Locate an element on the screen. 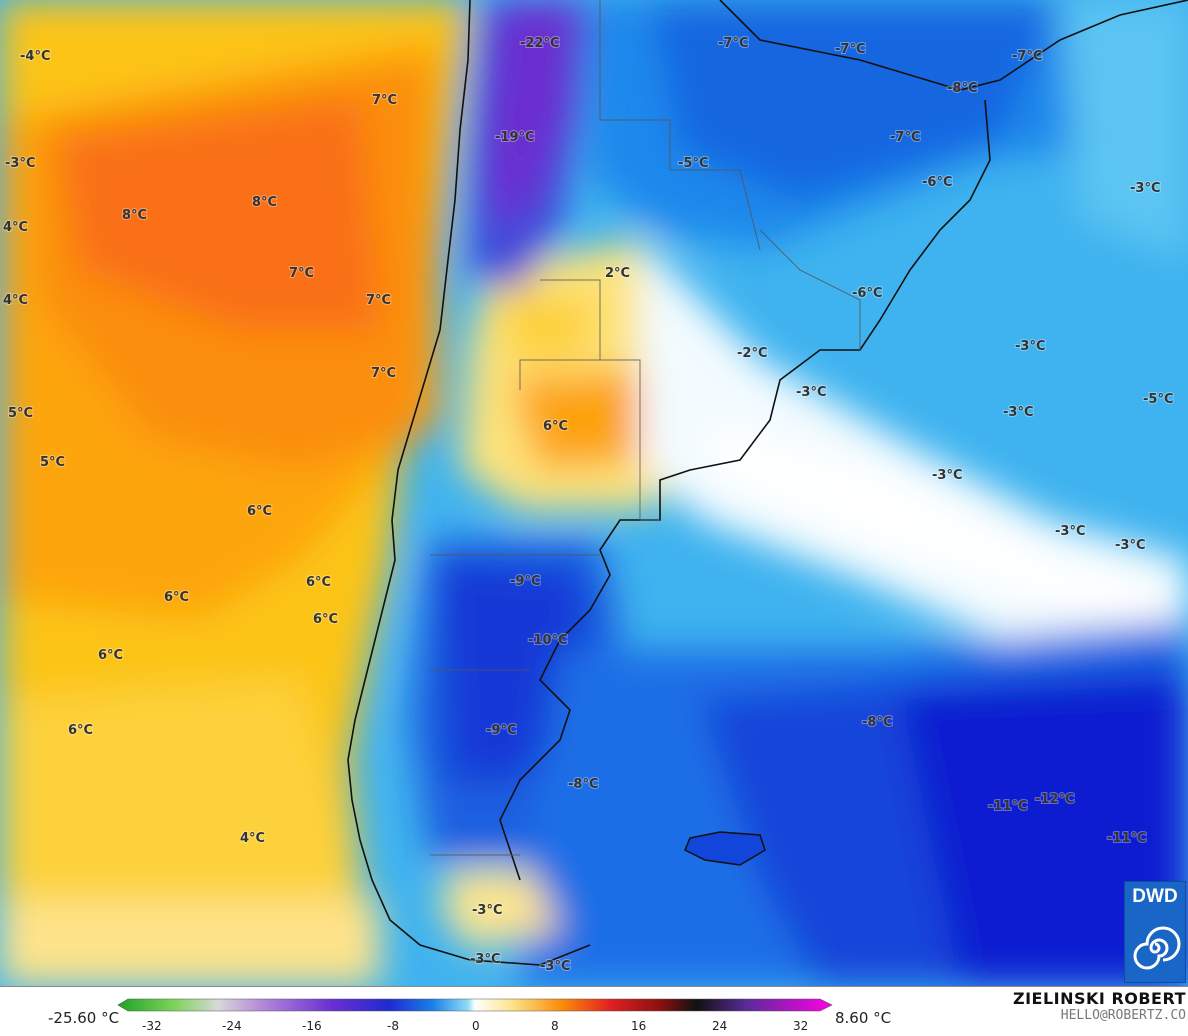 The width and height of the screenshot is (1188, 1036). colorbar-tick: 0 is located at coordinates (476, 1026).